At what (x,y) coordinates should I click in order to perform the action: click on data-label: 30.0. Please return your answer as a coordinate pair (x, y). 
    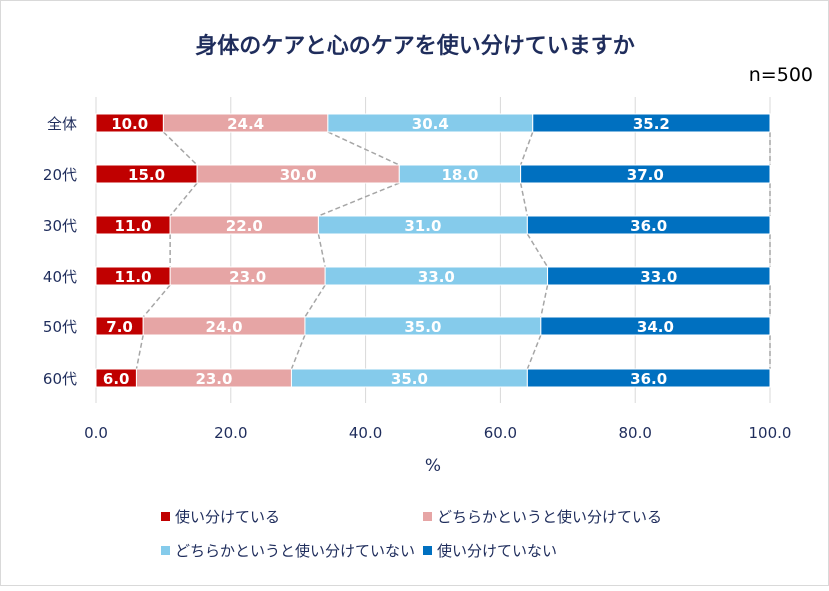
    Looking at the image, I should click on (298, 175).